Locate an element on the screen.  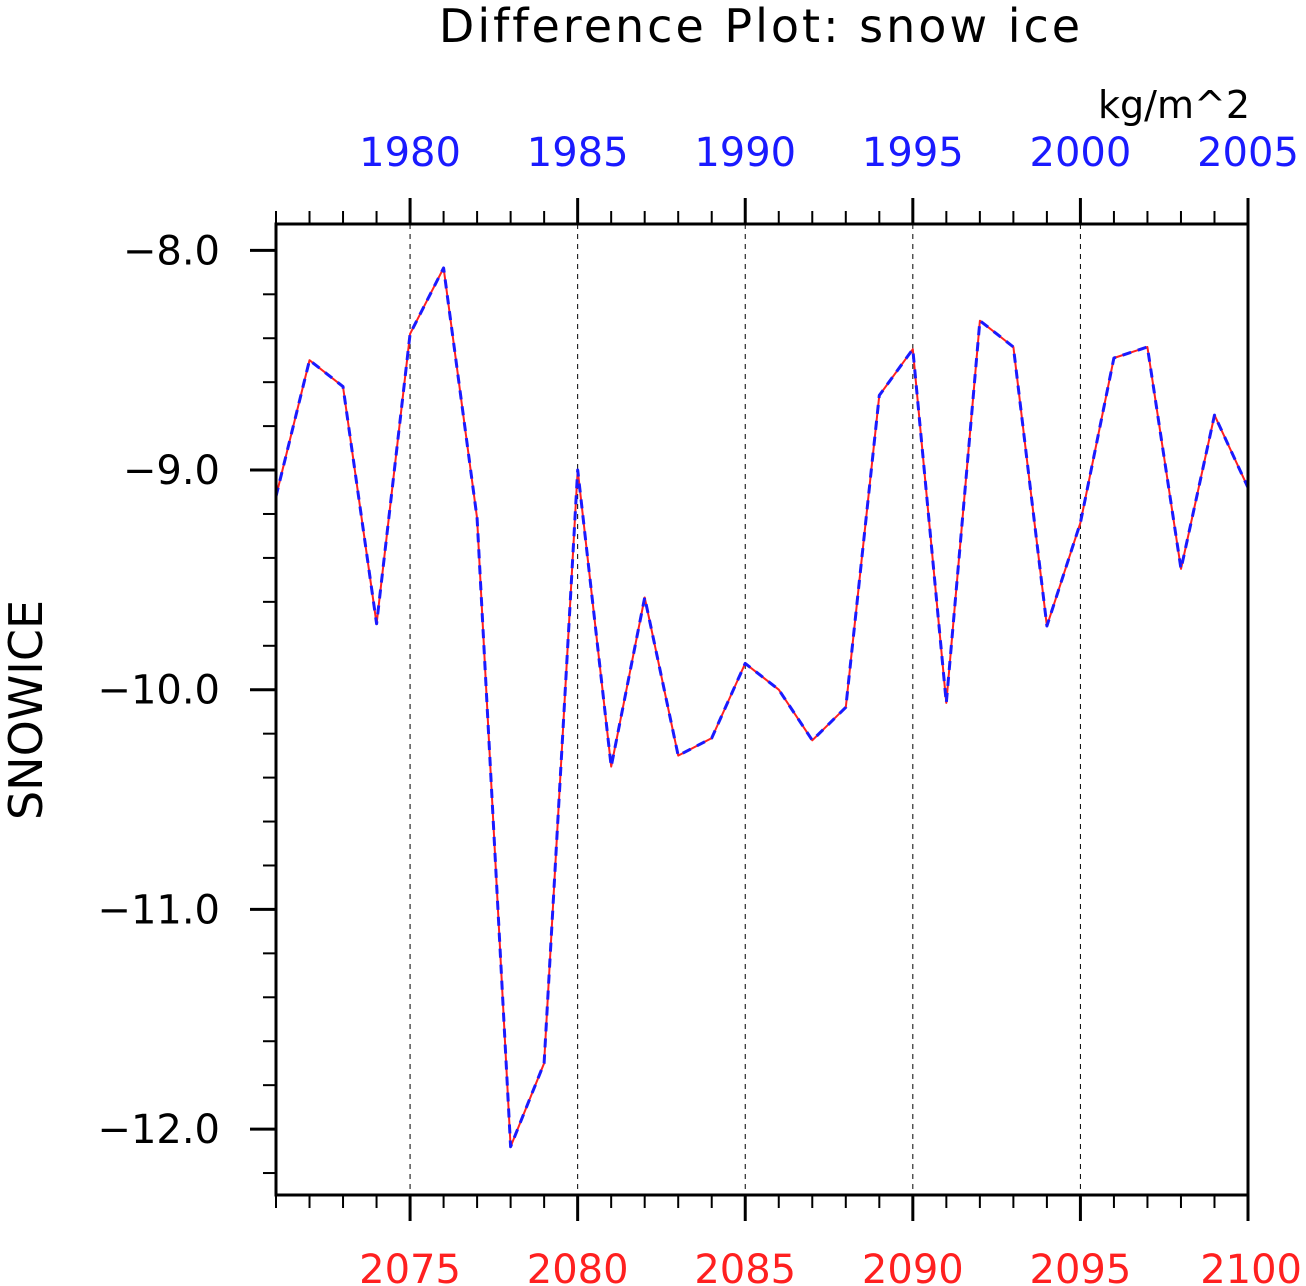
y-tick-label: −10.0 is located at coordinates (158, 691).